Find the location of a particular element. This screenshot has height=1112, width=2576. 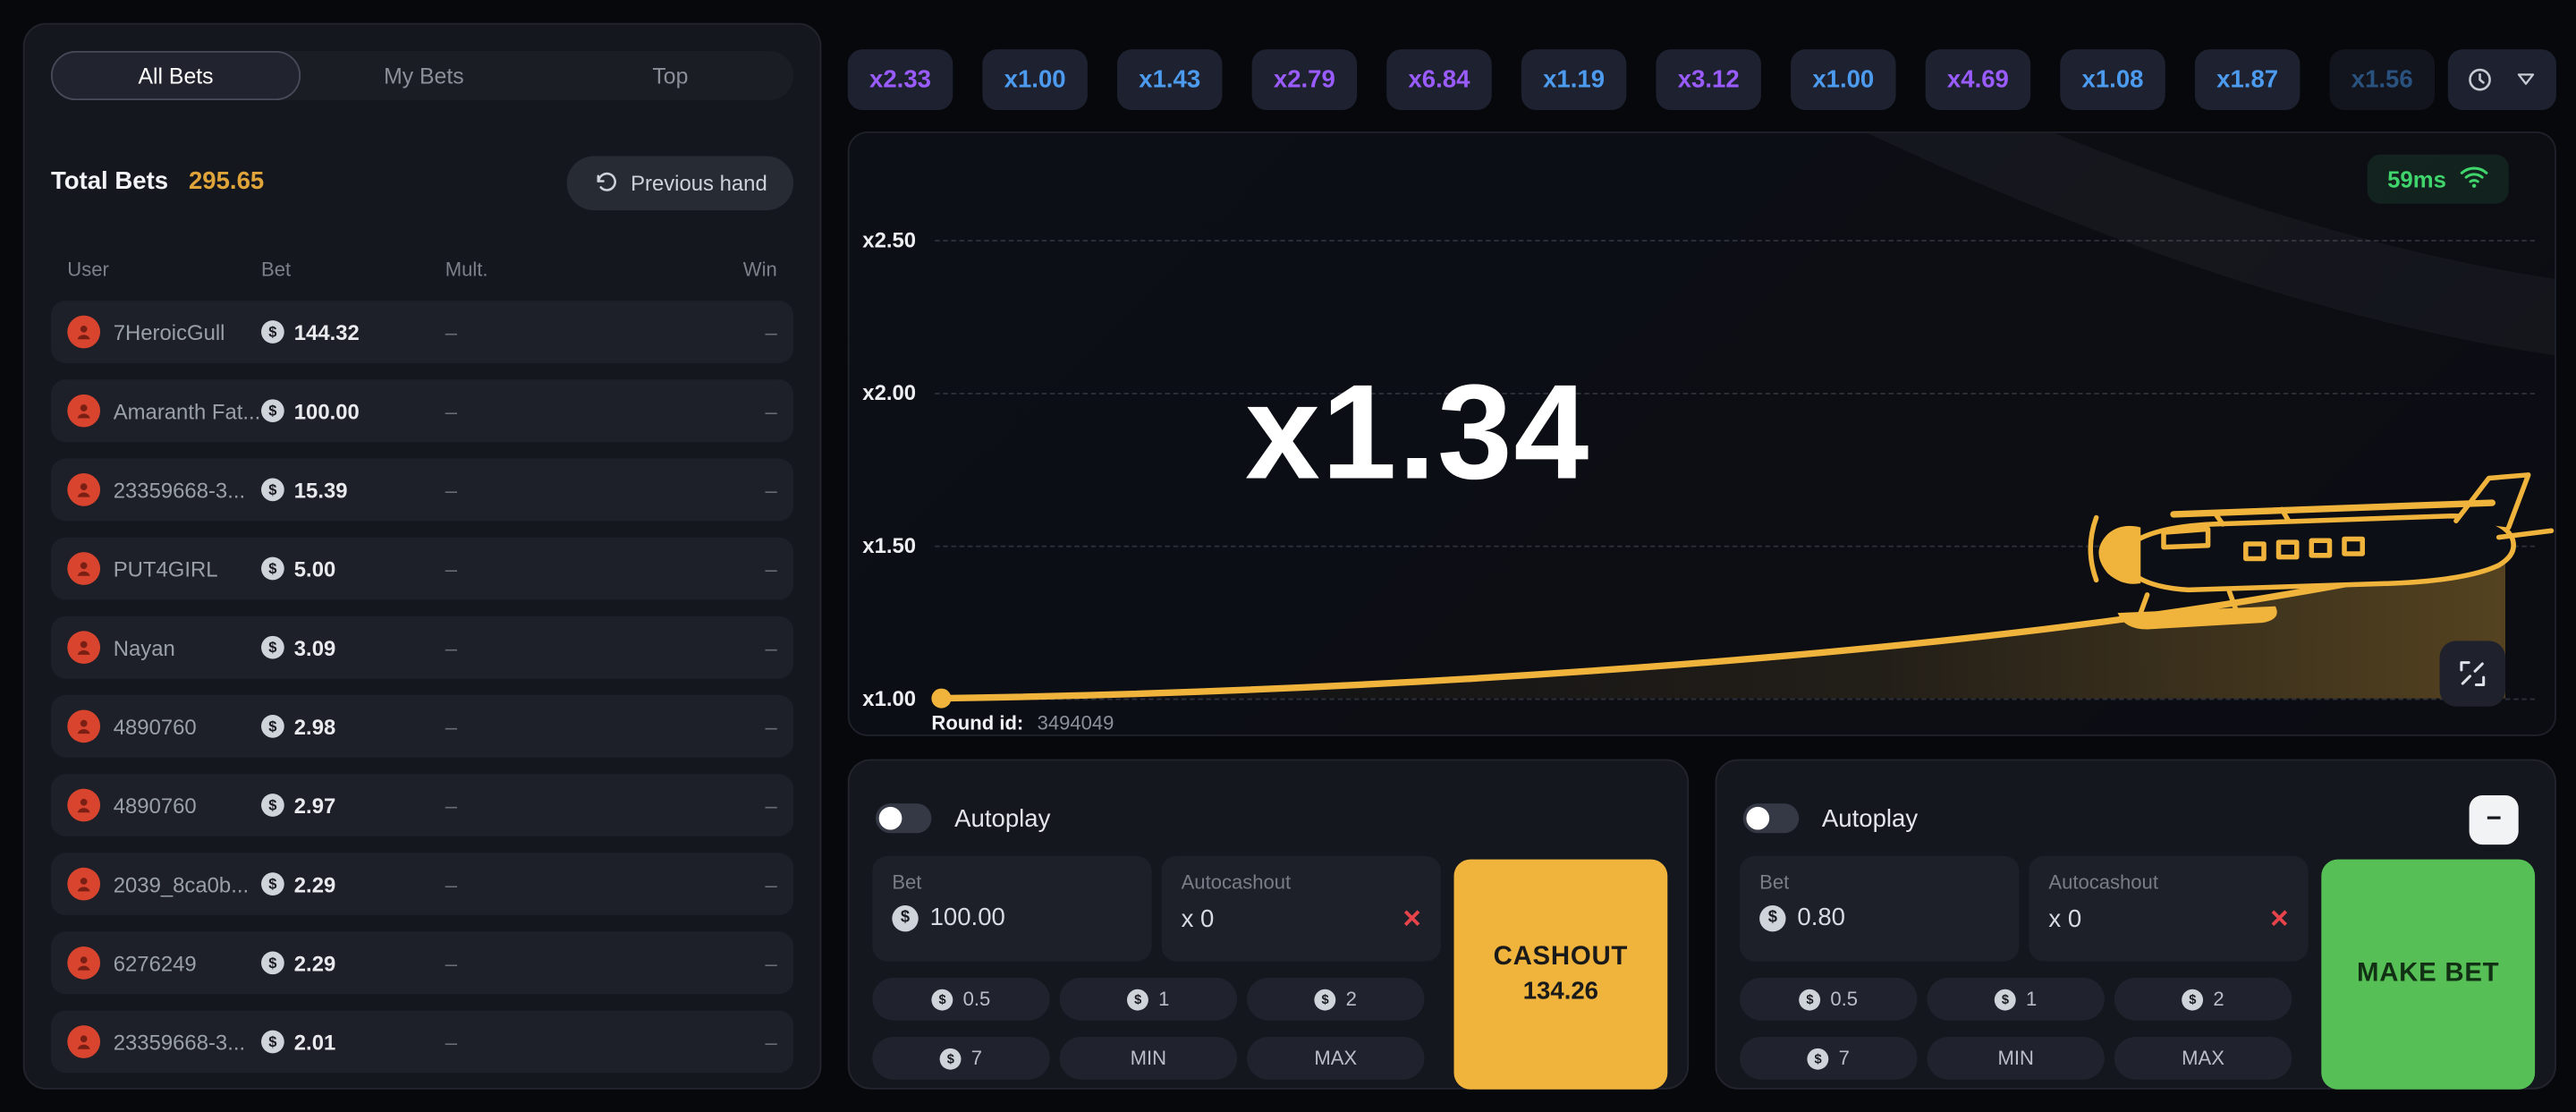

minus-icon: − is located at coordinates (2494, 819).